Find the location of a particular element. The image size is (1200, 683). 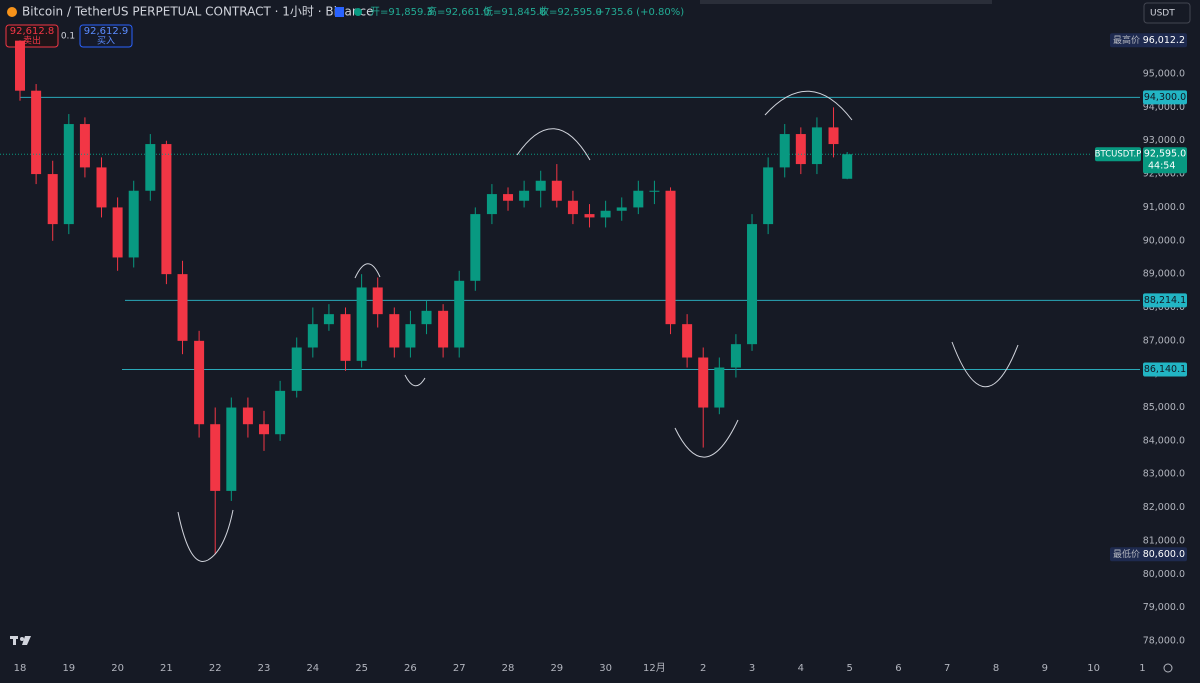

extreme-box is located at coordinates (1148, 40).